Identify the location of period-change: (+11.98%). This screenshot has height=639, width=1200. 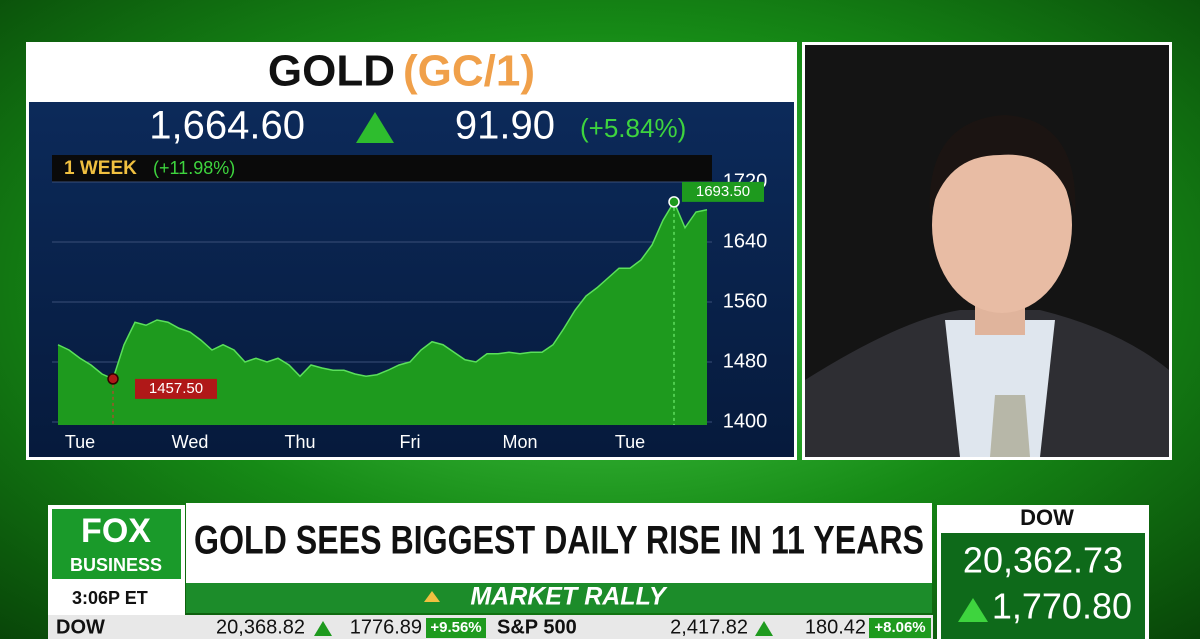
(194, 168).